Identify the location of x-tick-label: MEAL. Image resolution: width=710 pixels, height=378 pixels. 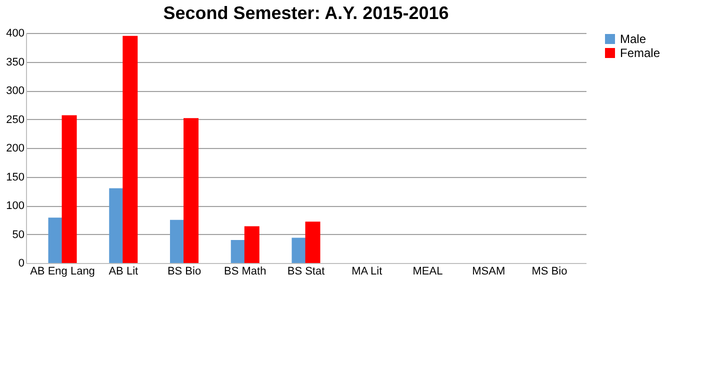
(427, 272).